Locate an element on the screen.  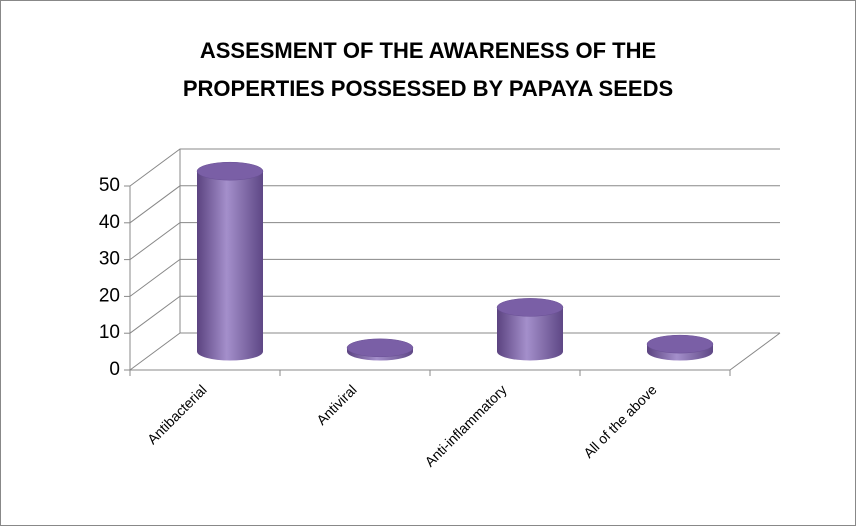
chart-title: PROPERTIES POSSESSED BY PAPAYA SEEDS is located at coordinates (428, 88).